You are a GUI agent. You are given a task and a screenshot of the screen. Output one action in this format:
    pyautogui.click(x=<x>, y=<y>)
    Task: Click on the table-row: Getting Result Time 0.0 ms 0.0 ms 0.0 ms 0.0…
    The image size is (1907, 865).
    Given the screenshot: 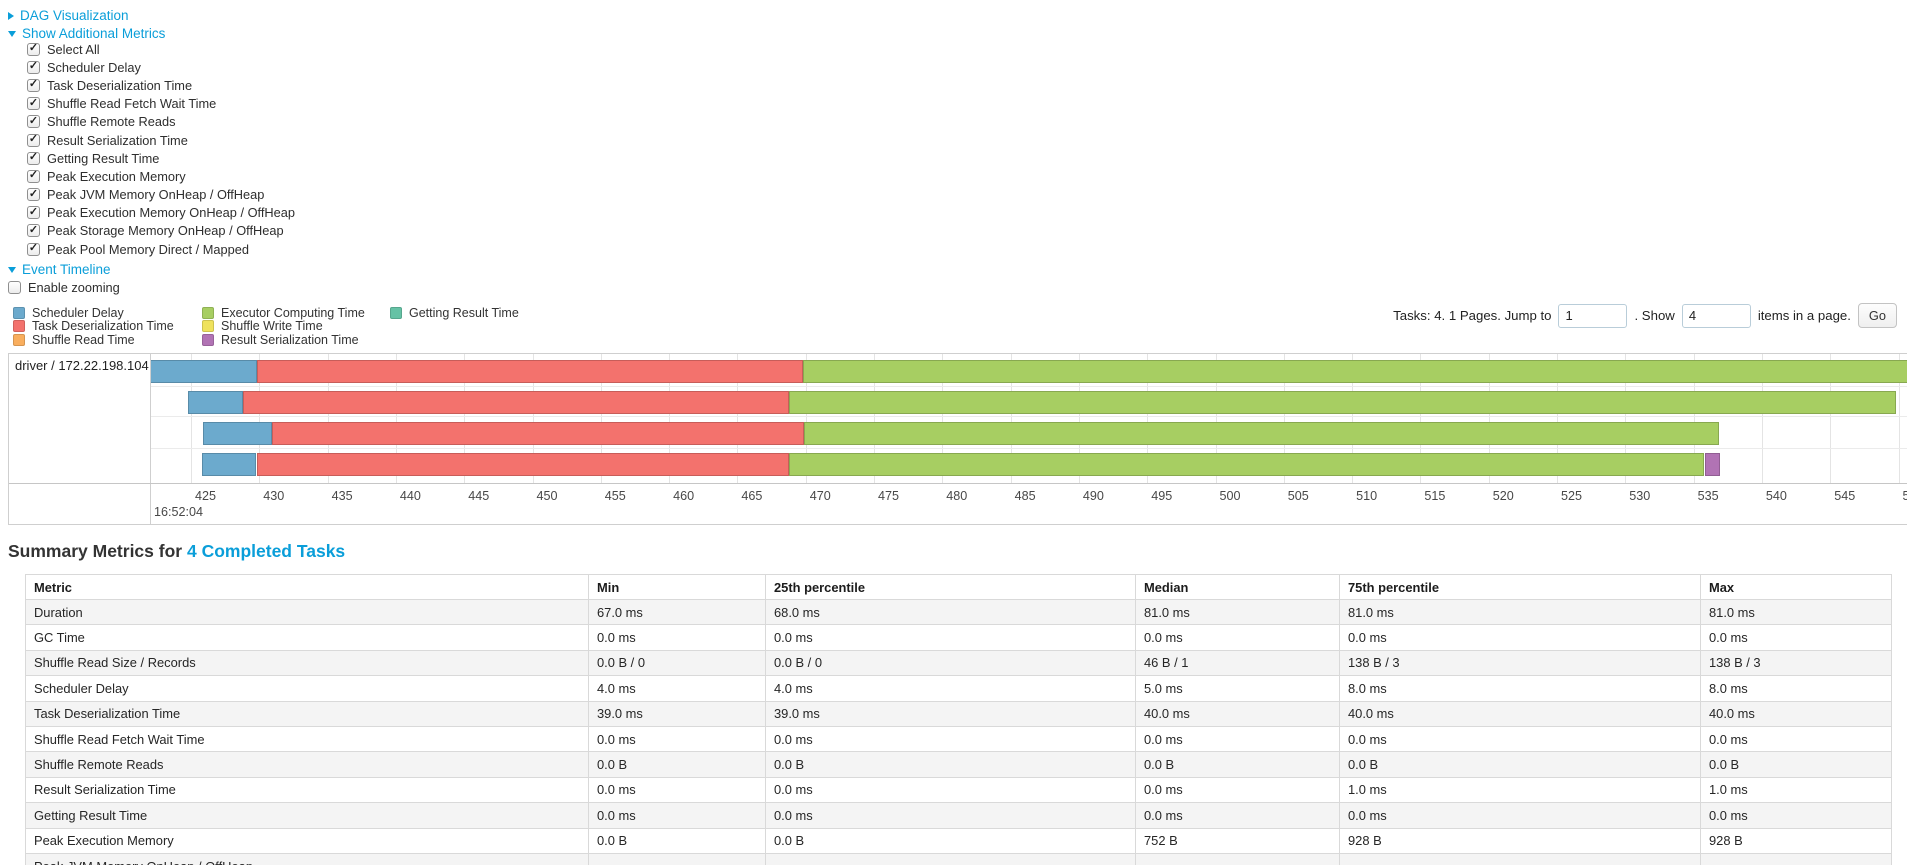 What is the action you would take?
    pyautogui.click(x=958, y=815)
    